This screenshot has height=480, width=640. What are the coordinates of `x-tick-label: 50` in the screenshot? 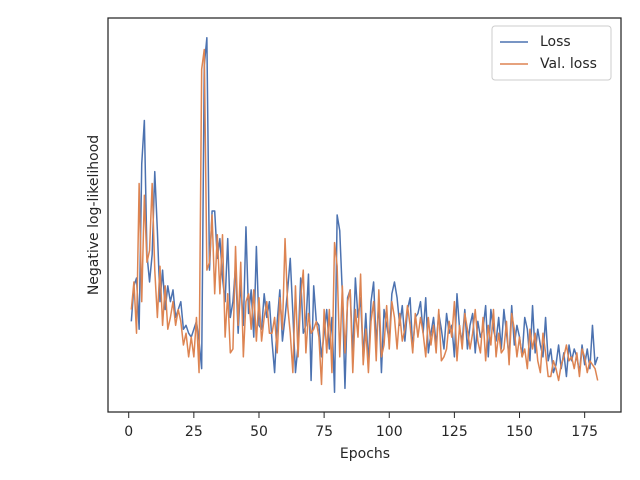 It's located at (259, 432).